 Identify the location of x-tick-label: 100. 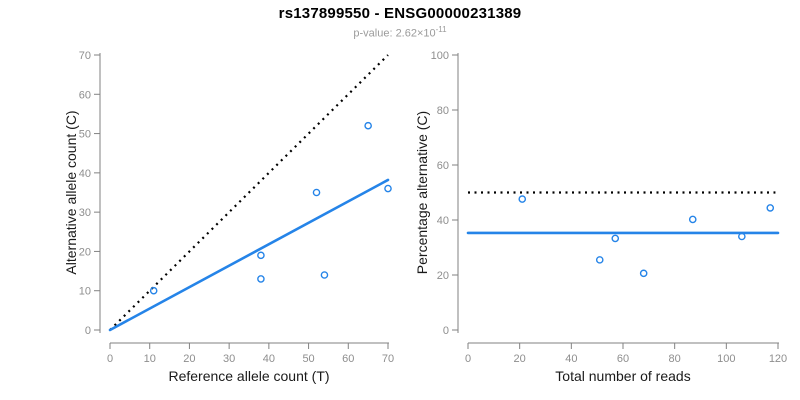
(726, 359).